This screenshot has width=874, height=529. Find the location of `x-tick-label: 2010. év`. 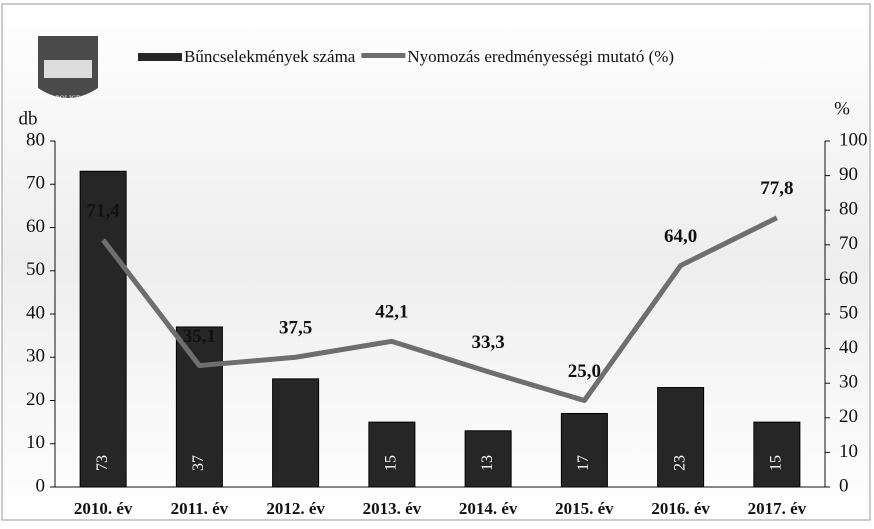

x-tick-label: 2010. év is located at coordinates (103, 508).